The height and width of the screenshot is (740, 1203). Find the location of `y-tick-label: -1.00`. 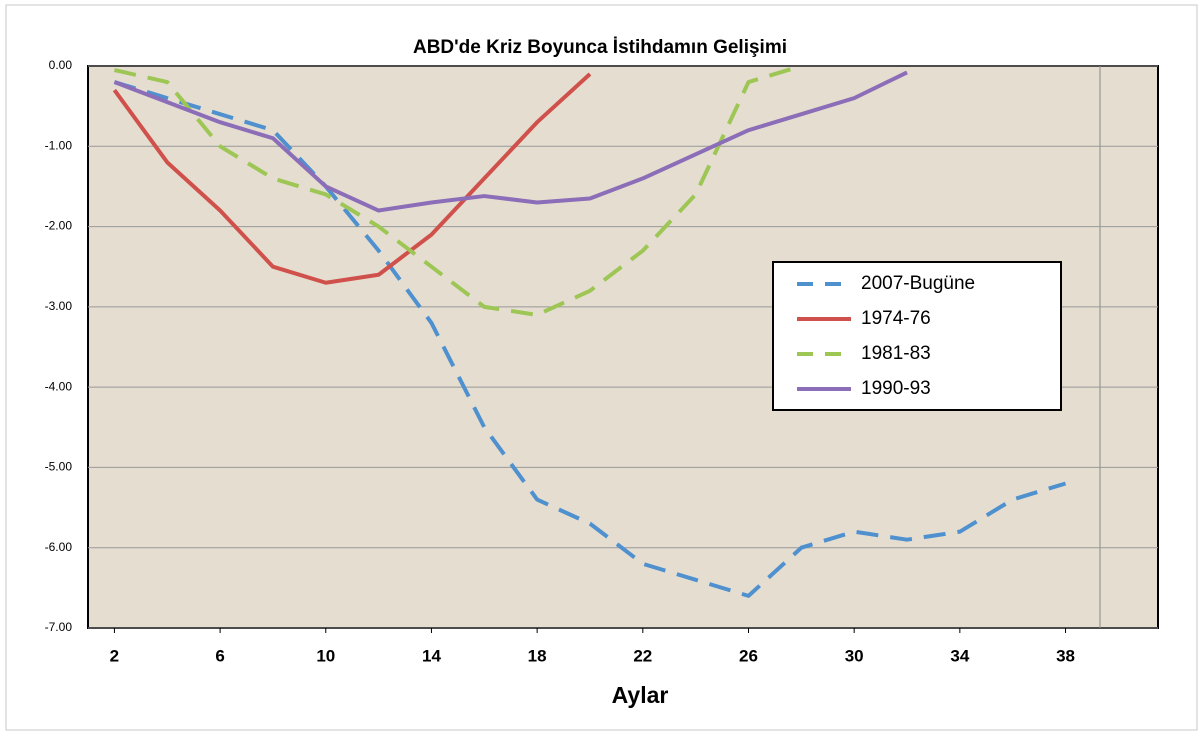

y-tick-label: -1.00 is located at coordinates (59, 145).